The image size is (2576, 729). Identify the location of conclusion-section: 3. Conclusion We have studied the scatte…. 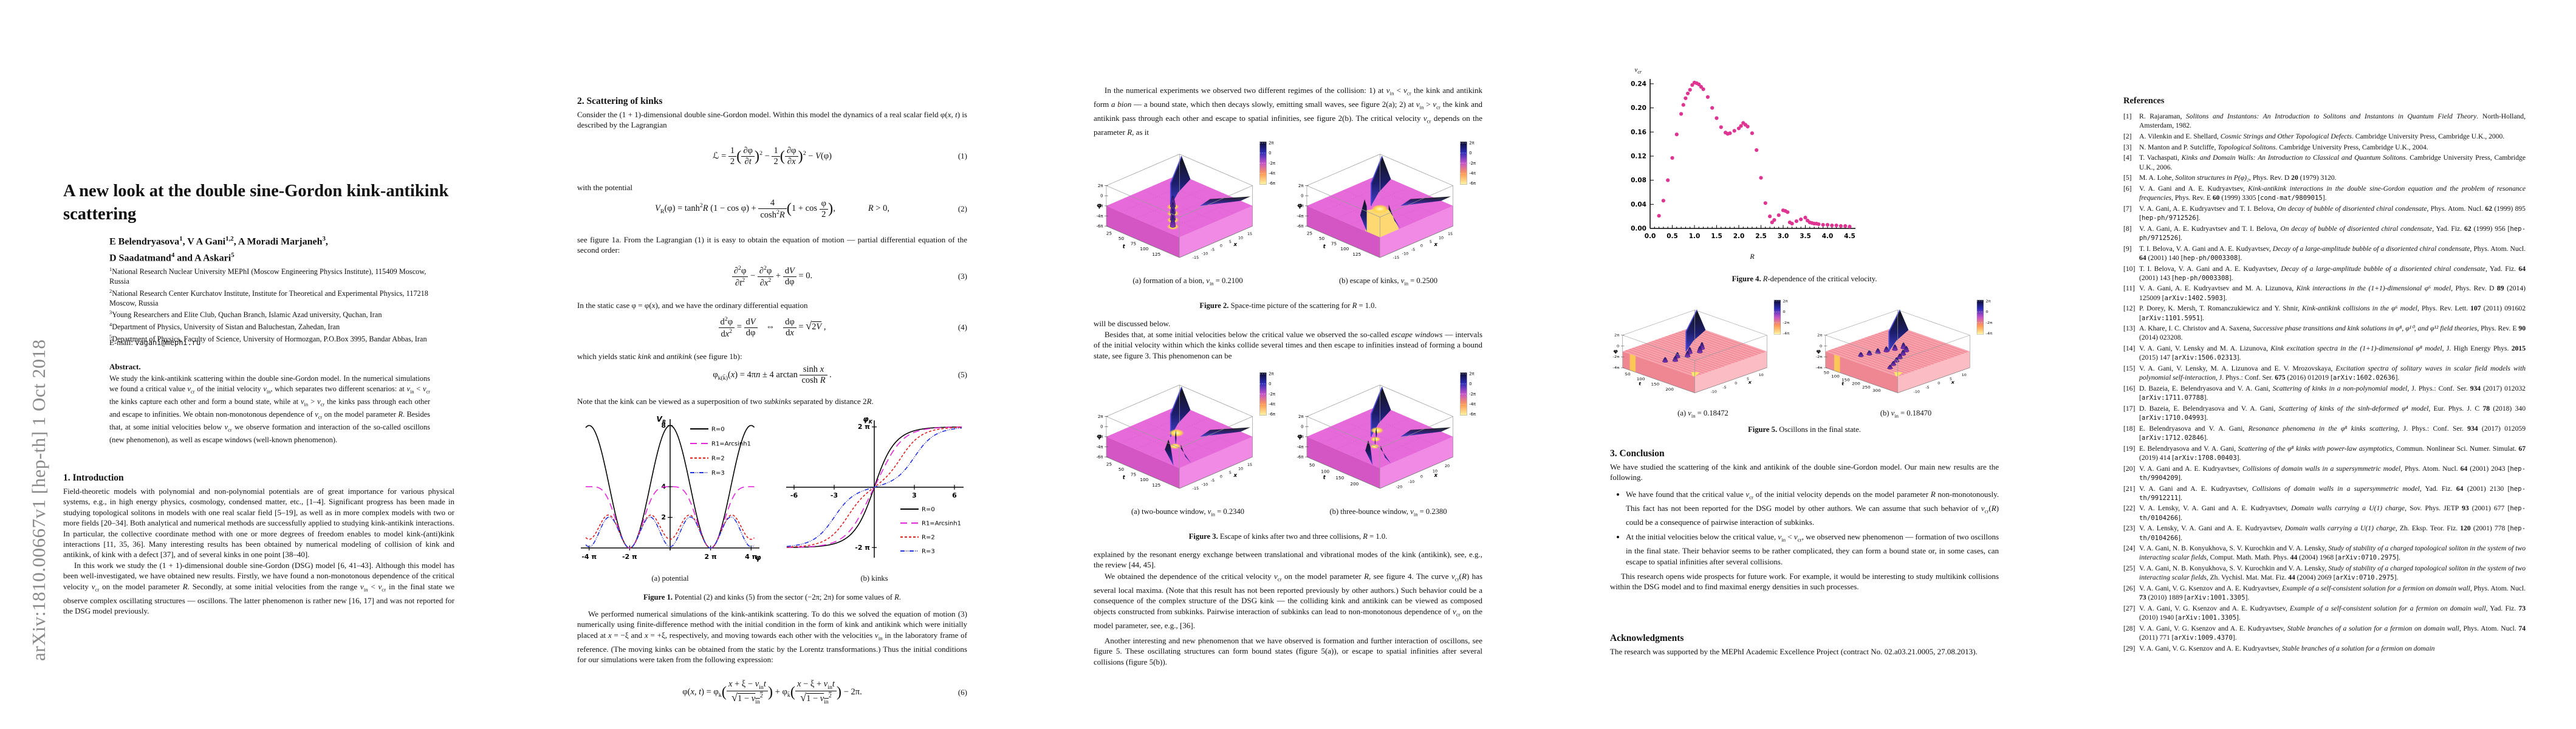
(1804, 520).